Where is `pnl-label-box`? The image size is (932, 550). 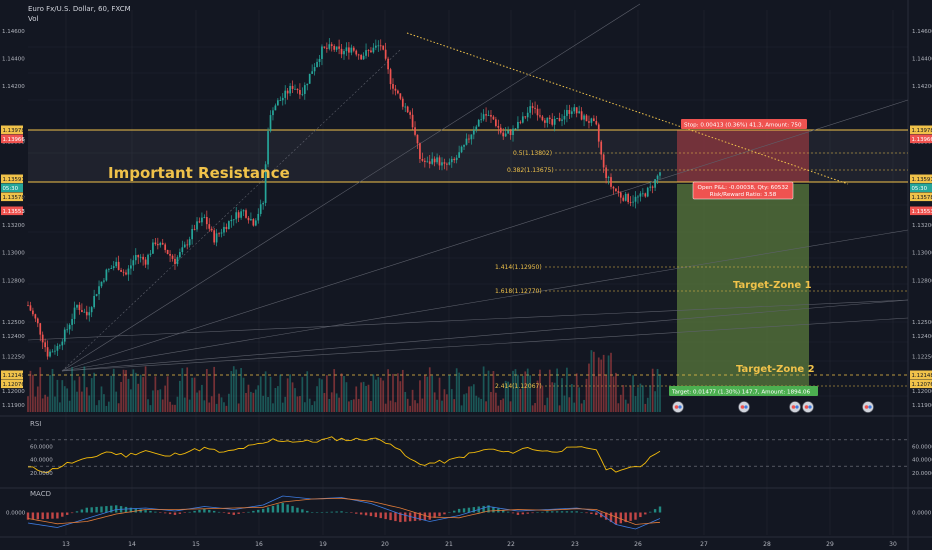
pnl-label-box is located at coordinates (743, 190).